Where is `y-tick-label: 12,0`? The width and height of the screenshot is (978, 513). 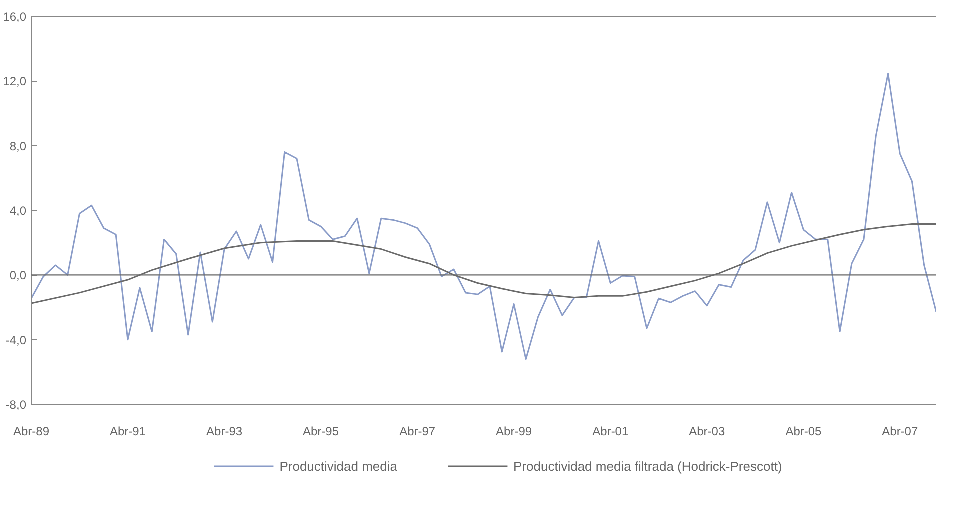 y-tick-label: 12,0 is located at coordinates (15, 81).